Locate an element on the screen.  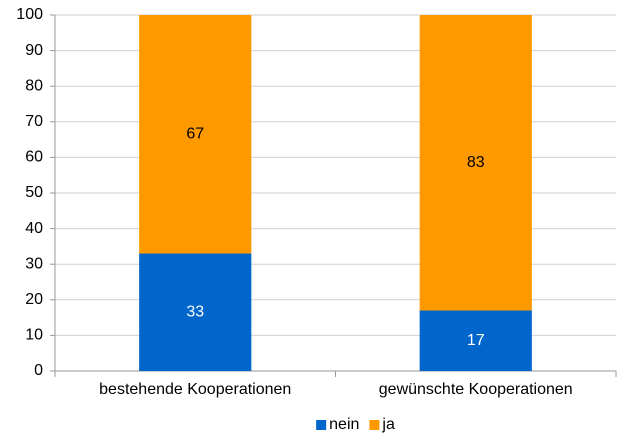
y-tick-label: 50 is located at coordinates (34, 192).